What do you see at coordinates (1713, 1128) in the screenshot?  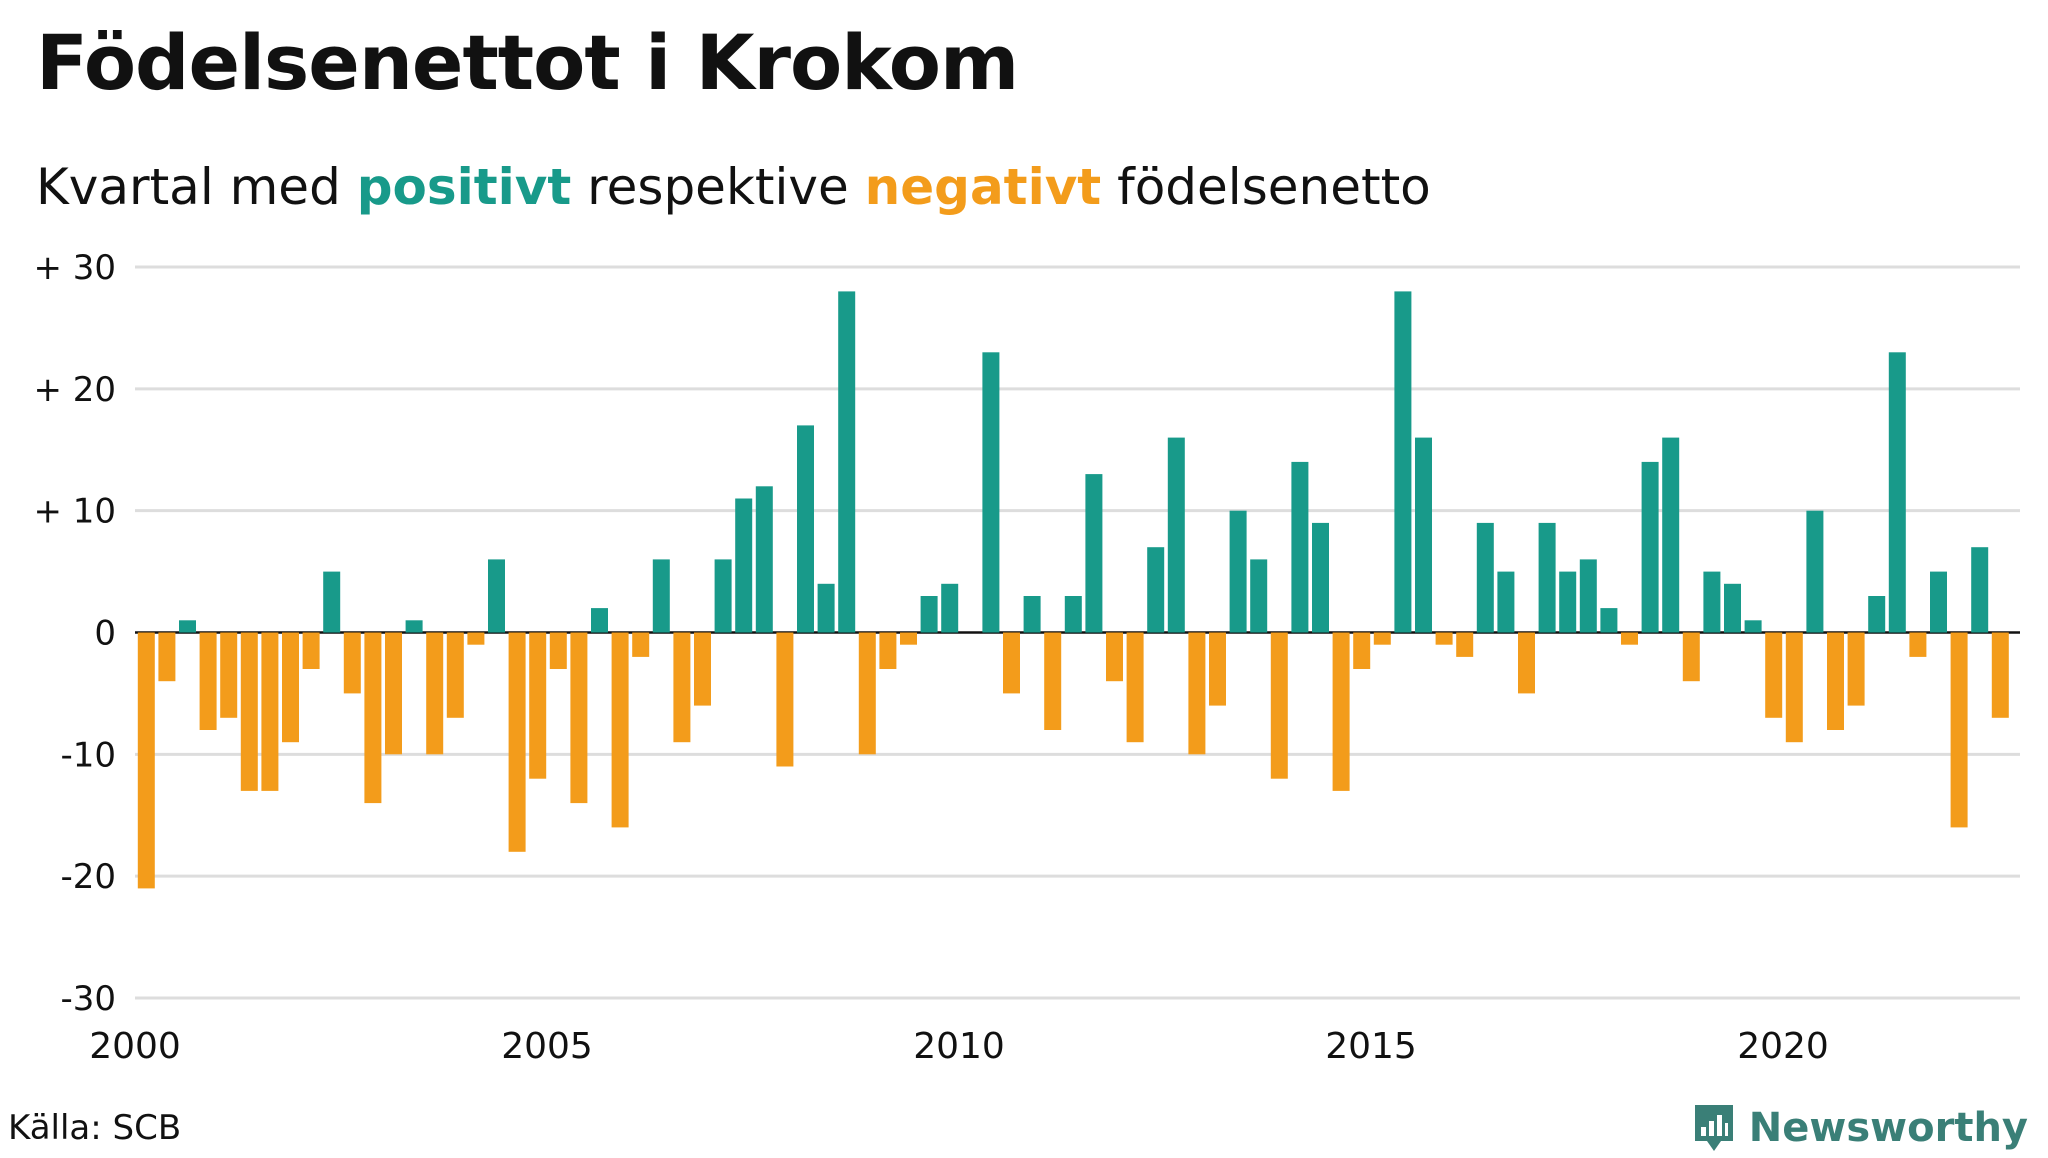 I see `newsworthy-logo-icon` at bounding box center [1713, 1128].